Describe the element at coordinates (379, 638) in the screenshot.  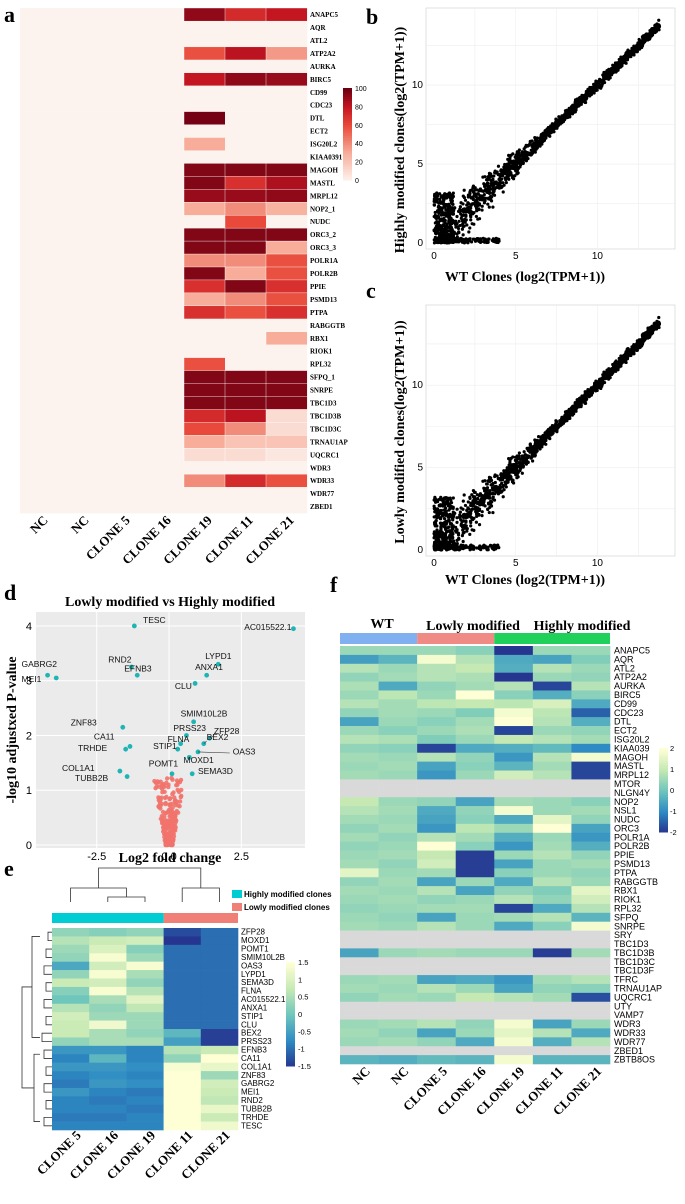
I see `group-bar-wt` at that location.